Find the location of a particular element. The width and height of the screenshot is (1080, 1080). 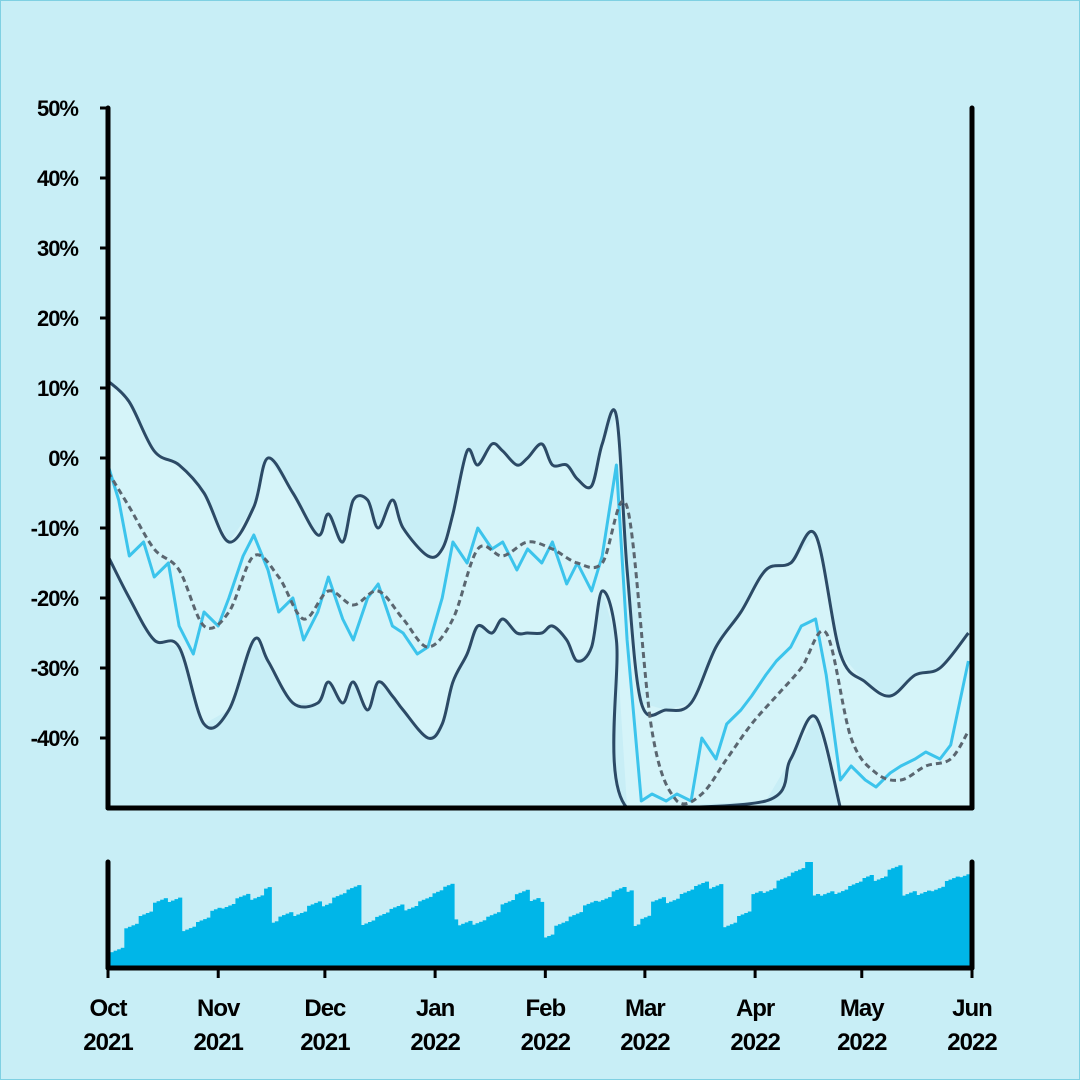

y-tick-label: 10% is located at coordinates (57, 388).